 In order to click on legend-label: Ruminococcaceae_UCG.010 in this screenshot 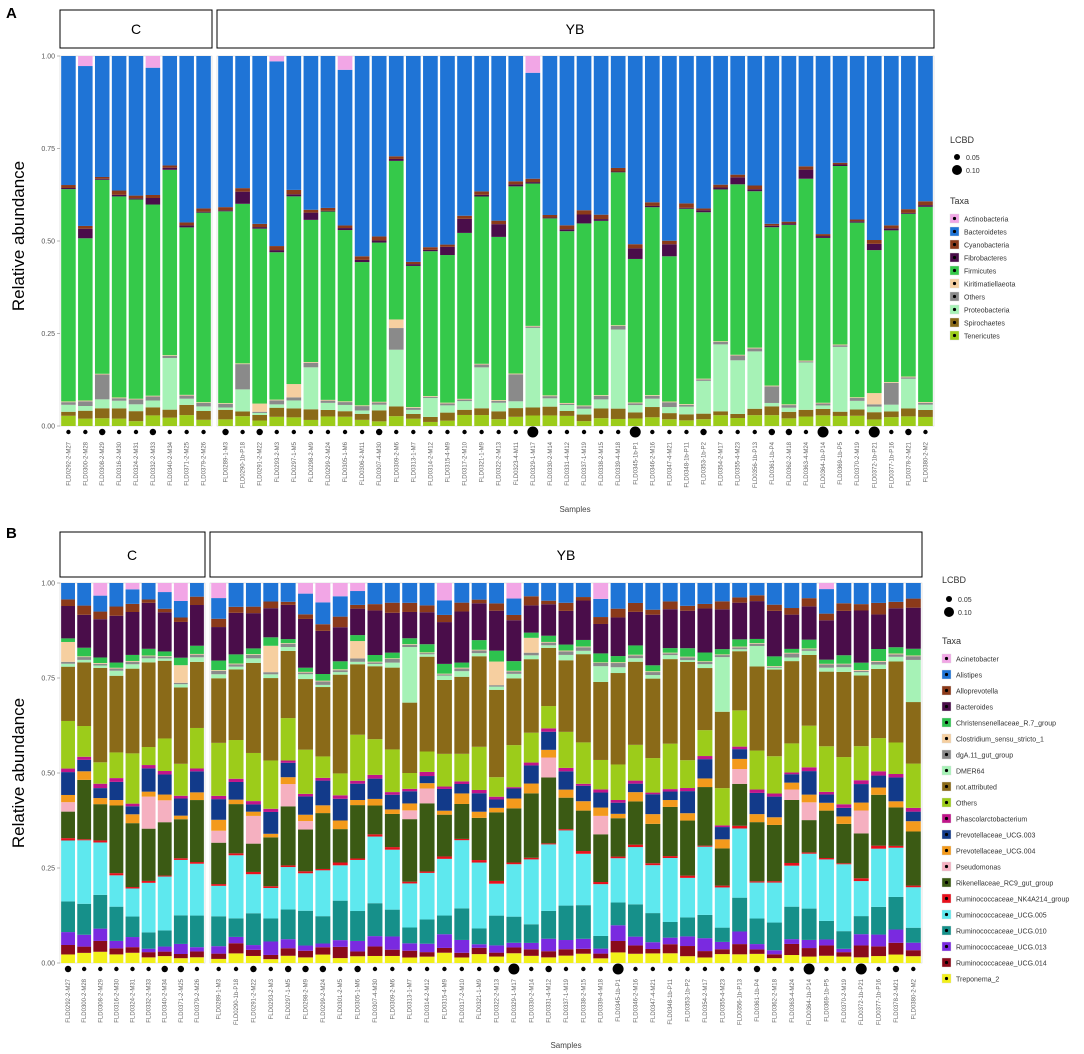, I will do `click(1001, 932)`.